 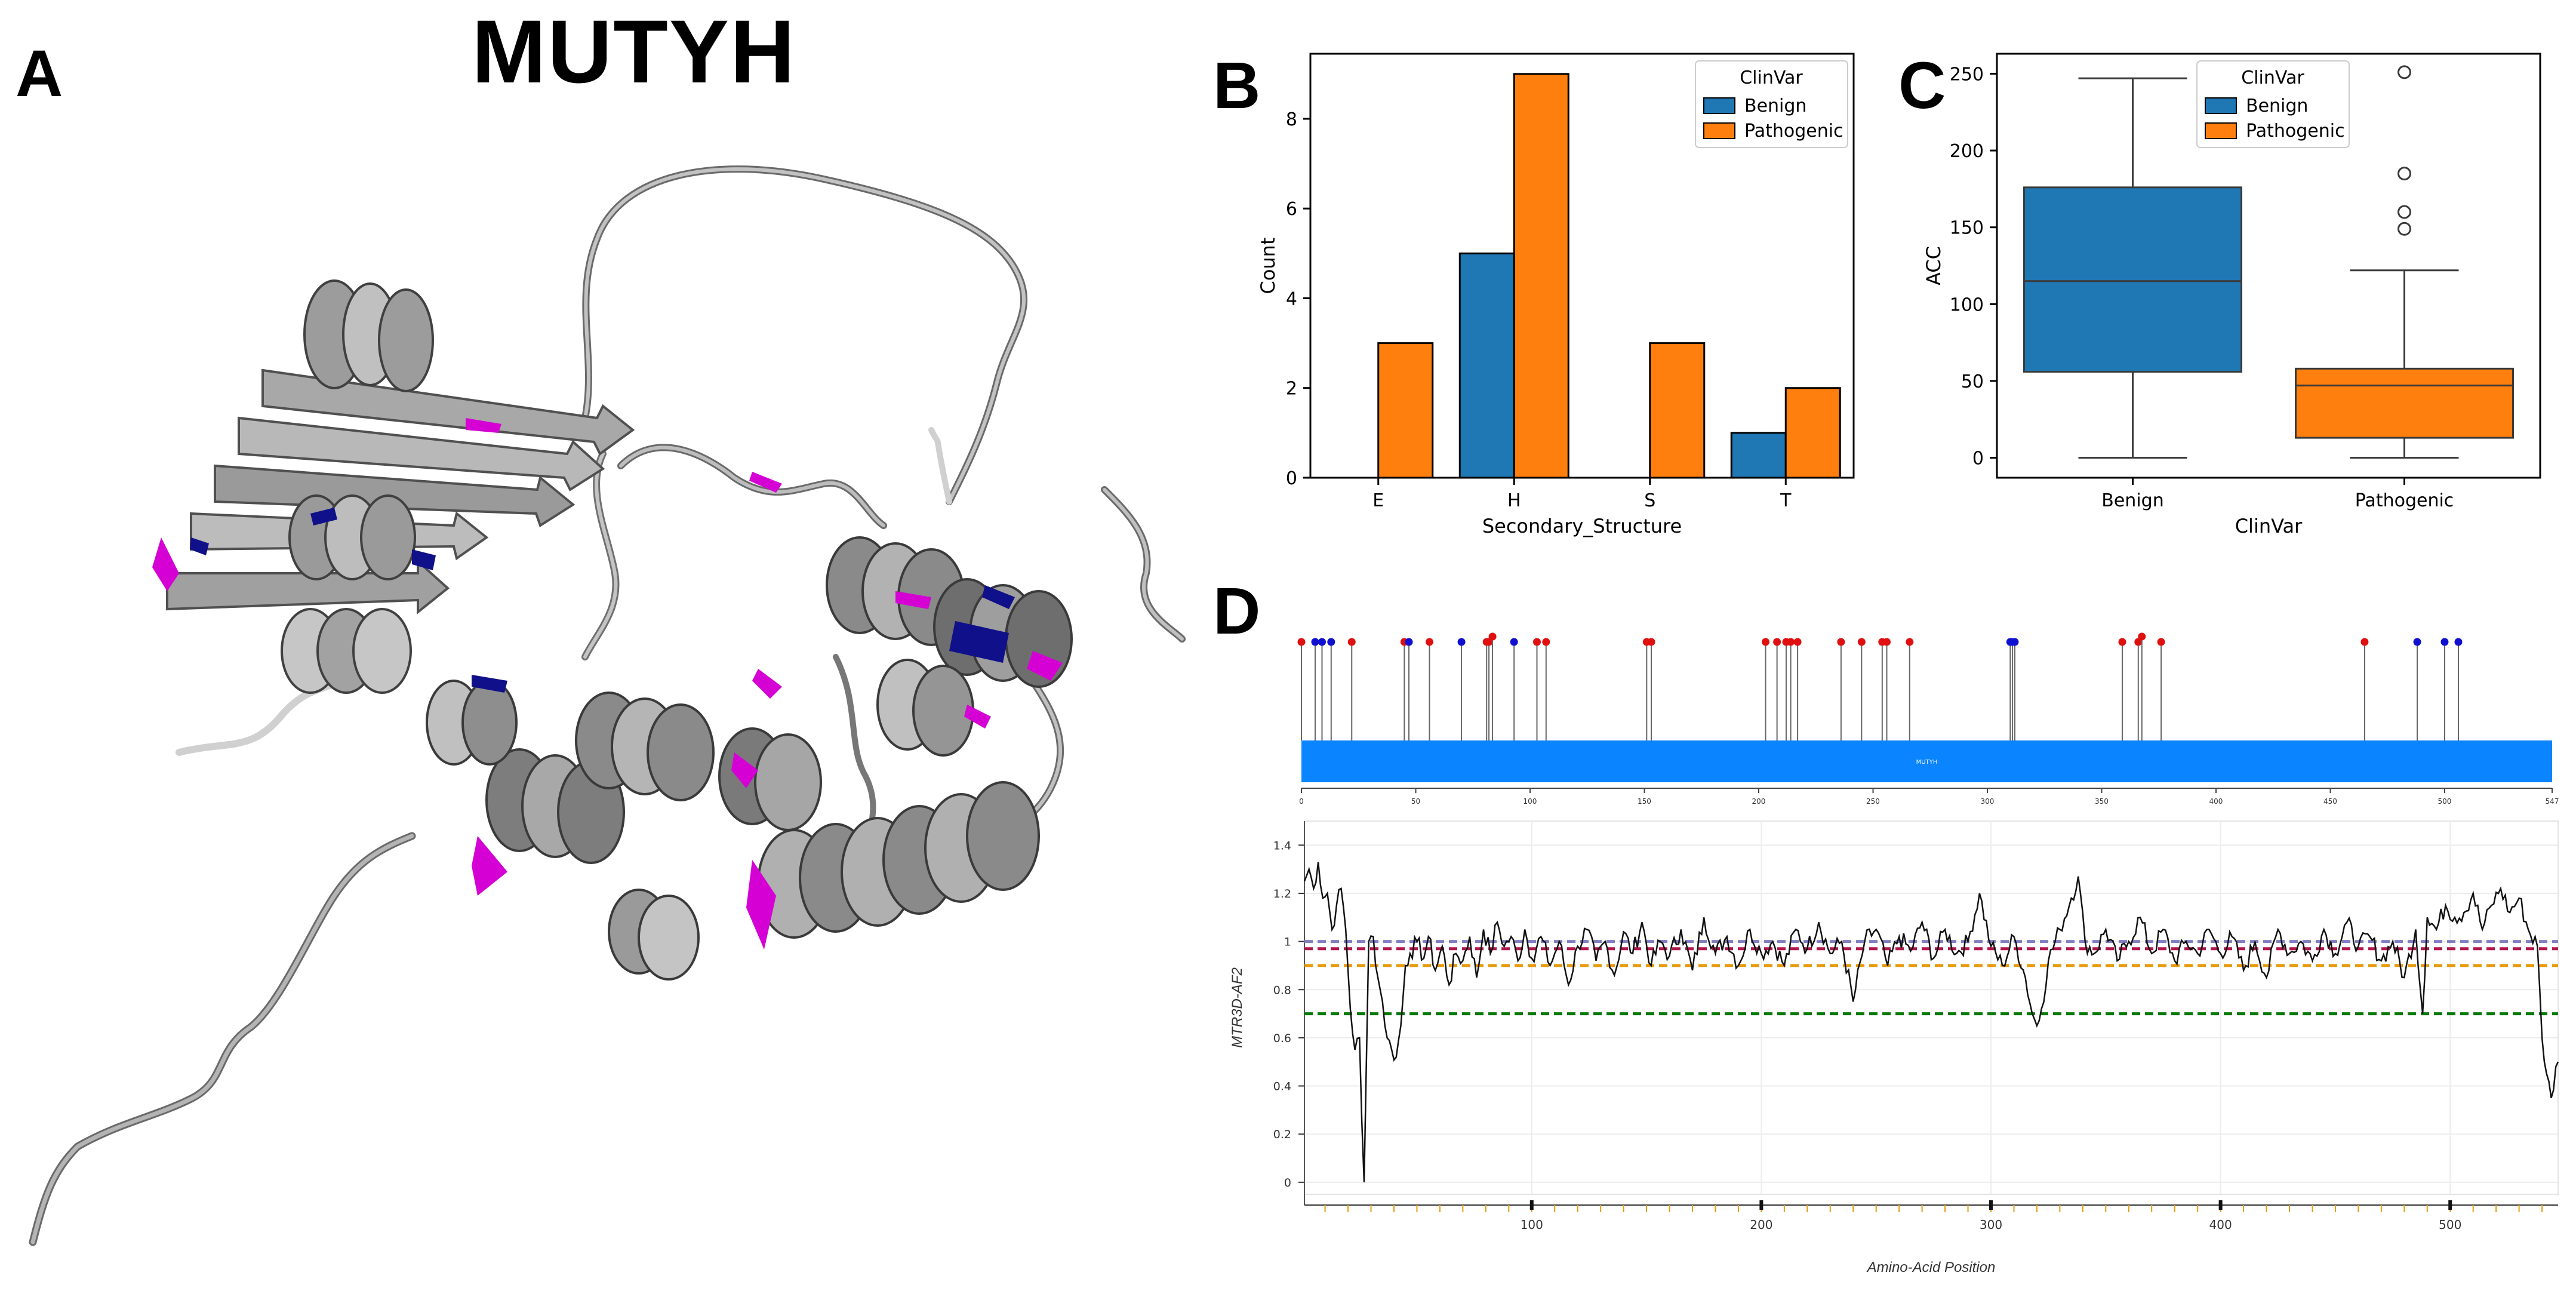 I want to click on panel-label-c: C, so click(x=1922, y=85).